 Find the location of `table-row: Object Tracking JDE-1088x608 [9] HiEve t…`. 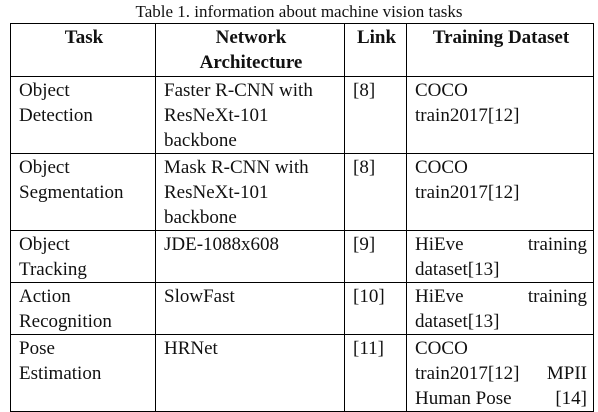

table-row: Object Tracking JDE-1088x608 [9] HiEve t… is located at coordinates (302, 256).